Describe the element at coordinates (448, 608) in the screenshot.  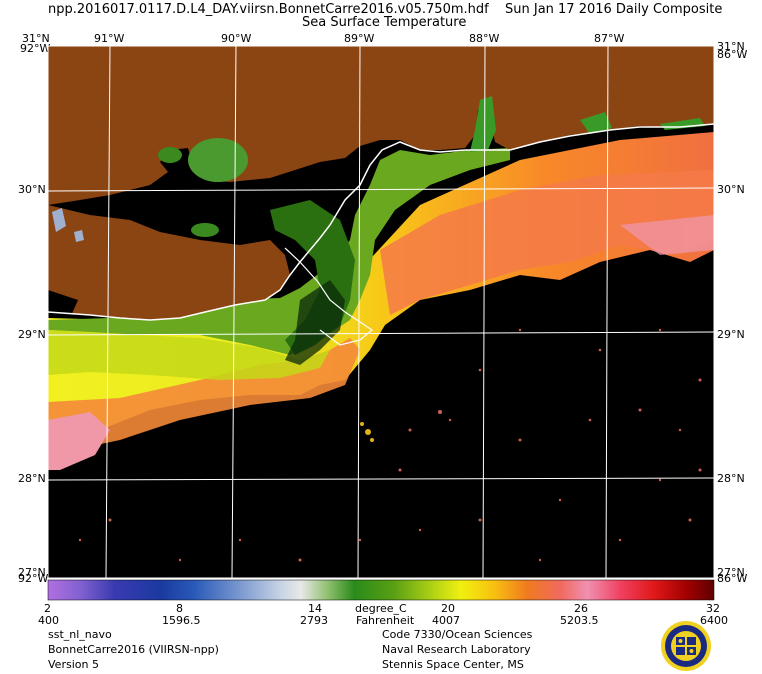
I see `colorbar-tick-c: 20` at that location.